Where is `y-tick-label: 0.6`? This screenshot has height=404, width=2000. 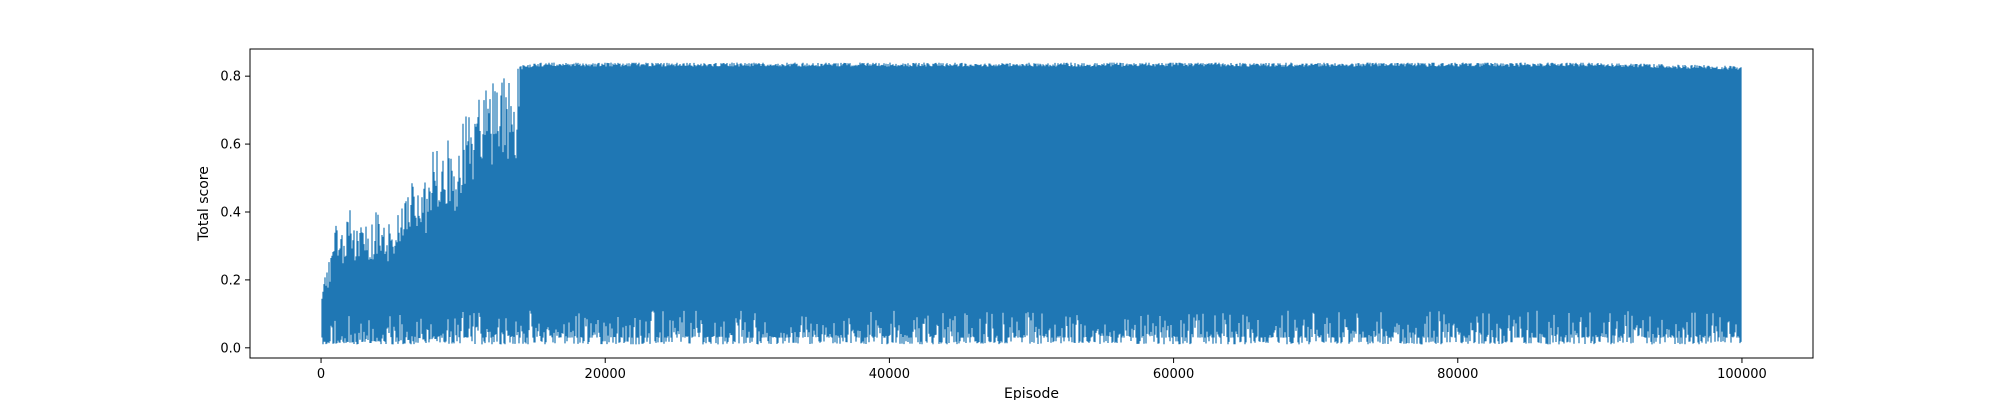
y-tick-label: 0.6 is located at coordinates (230, 145).